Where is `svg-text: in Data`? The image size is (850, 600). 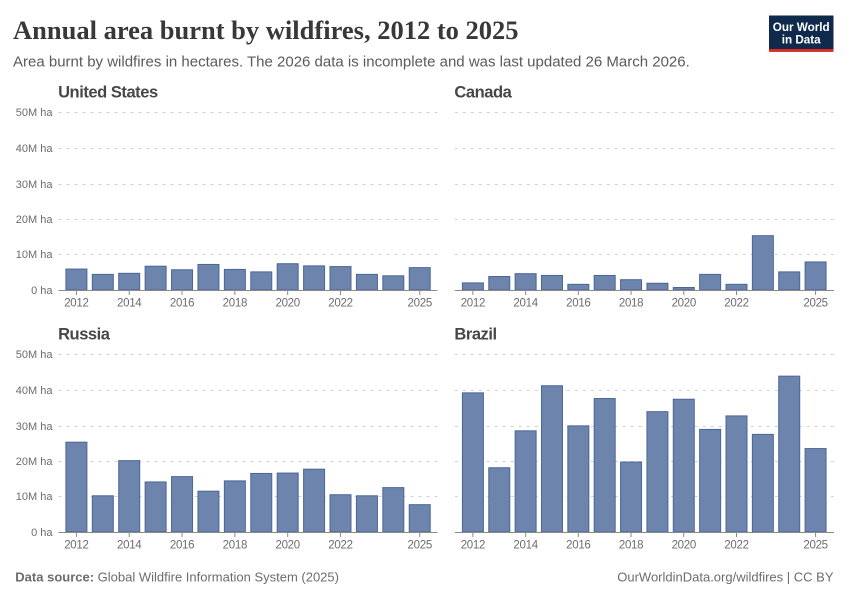 svg-text: in Data is located at coordinates (801, 40).